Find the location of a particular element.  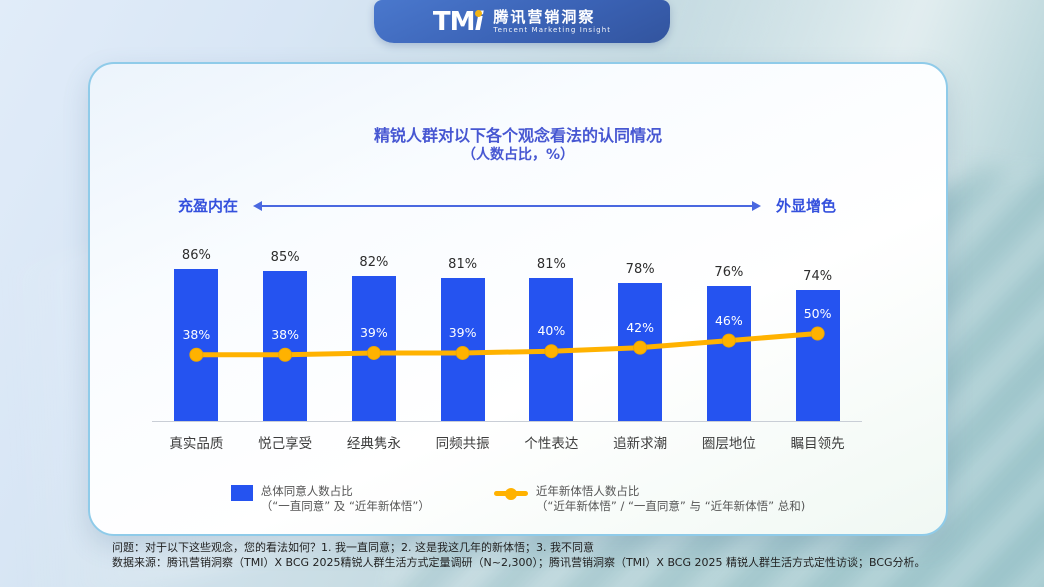

line-value-label: 46% is located at coordinates (728, 320).